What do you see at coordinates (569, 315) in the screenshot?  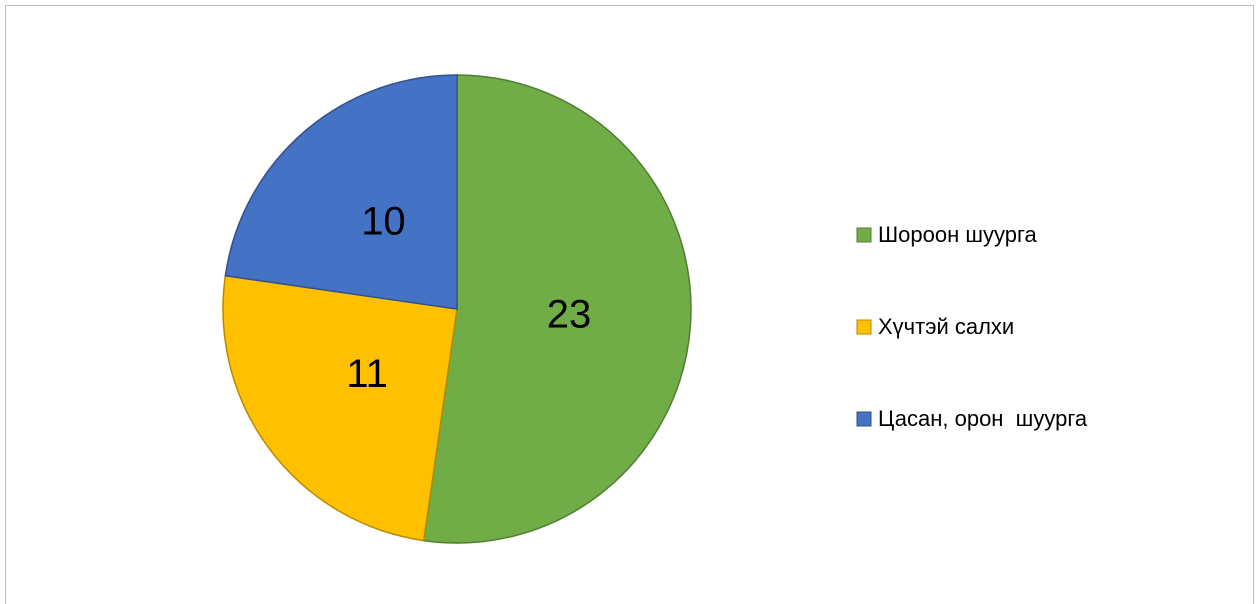 I see `data-label: 23` at bounding box center [569, 315].